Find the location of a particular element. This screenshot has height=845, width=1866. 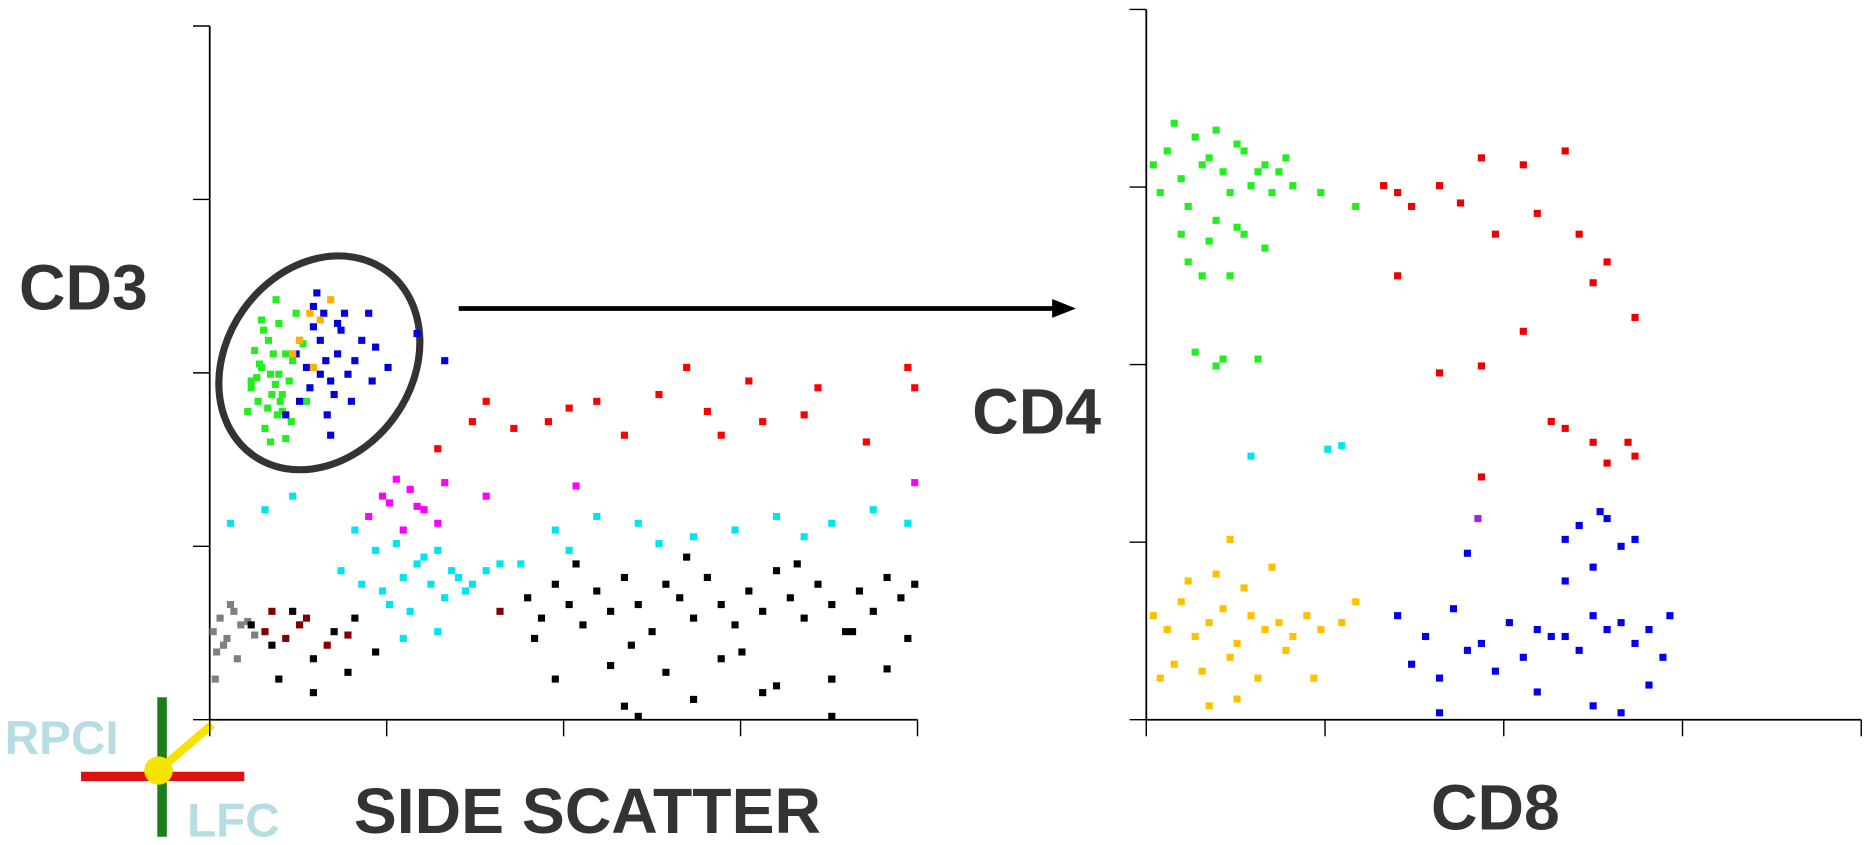

gate is located at coordinates (319, 363).